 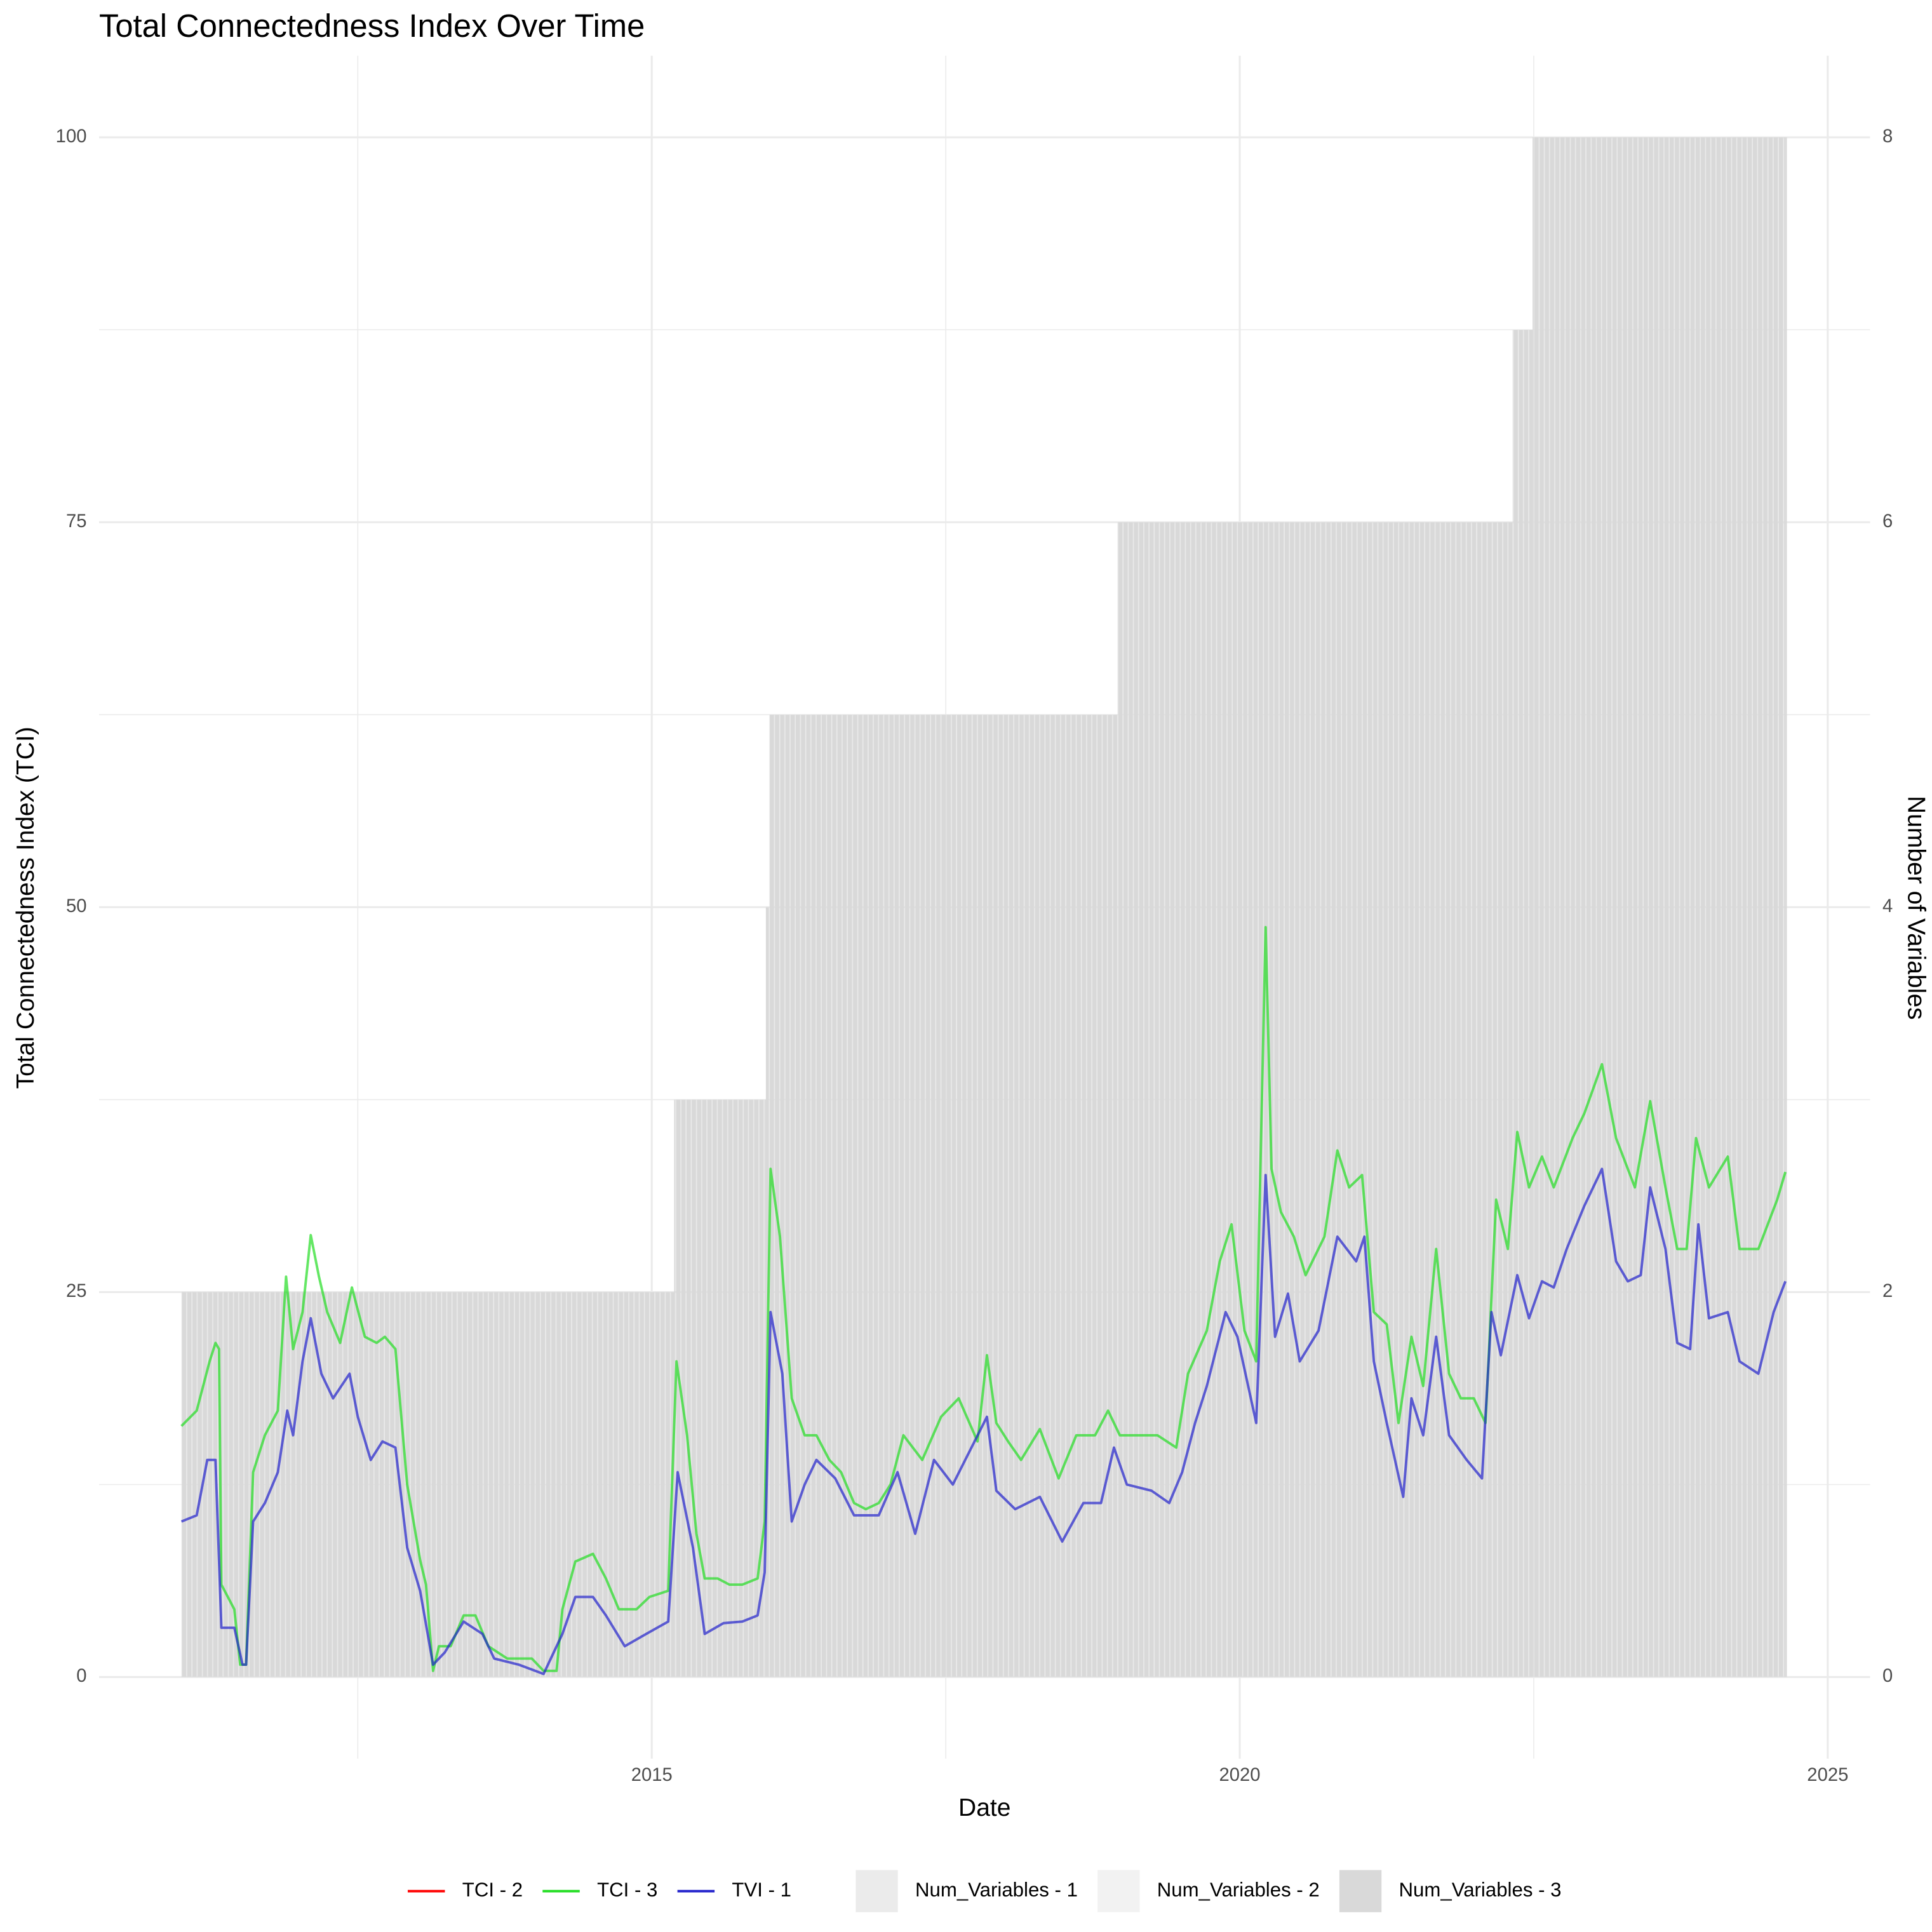 I want to click on y-tick-label: 25, so click(x=76, y=1291).